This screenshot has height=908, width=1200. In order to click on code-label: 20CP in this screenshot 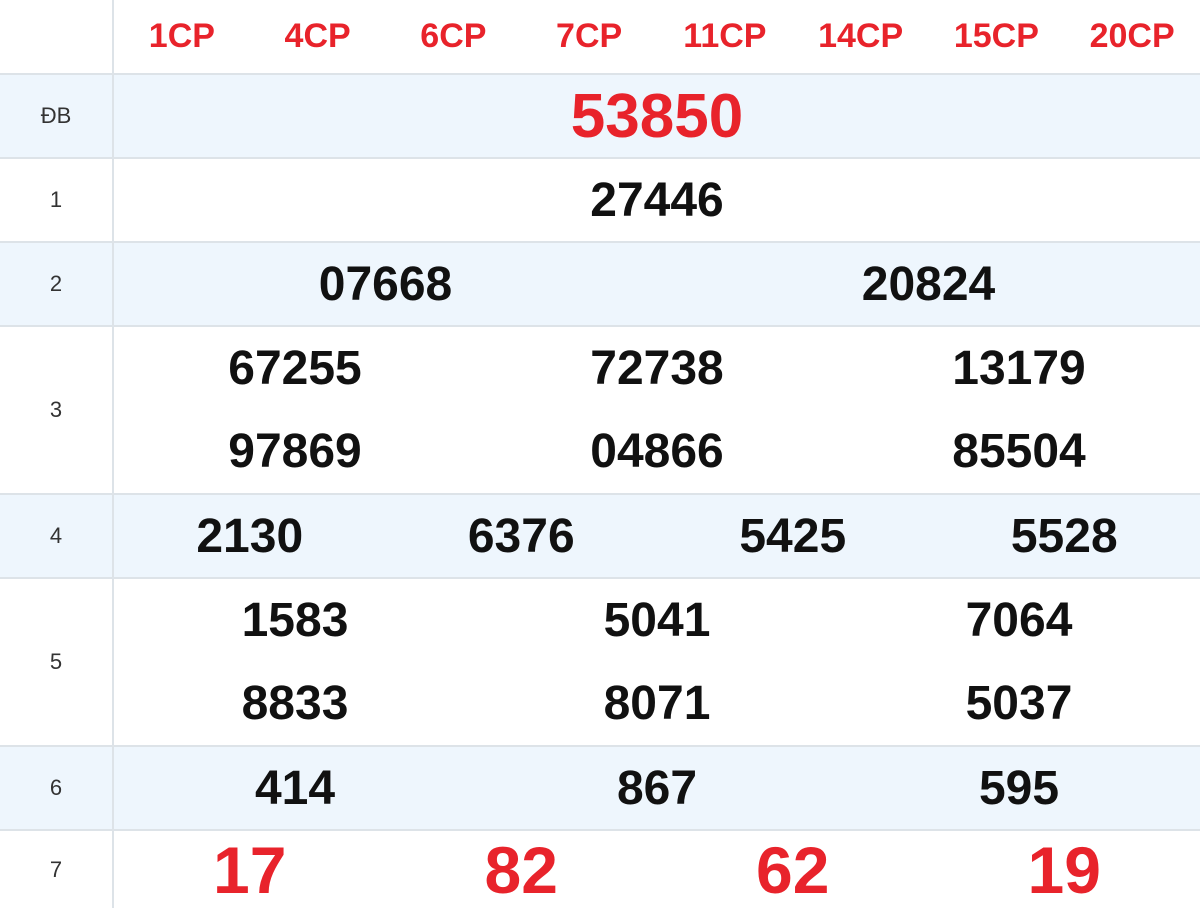, I will do `click(1132, 36)`.